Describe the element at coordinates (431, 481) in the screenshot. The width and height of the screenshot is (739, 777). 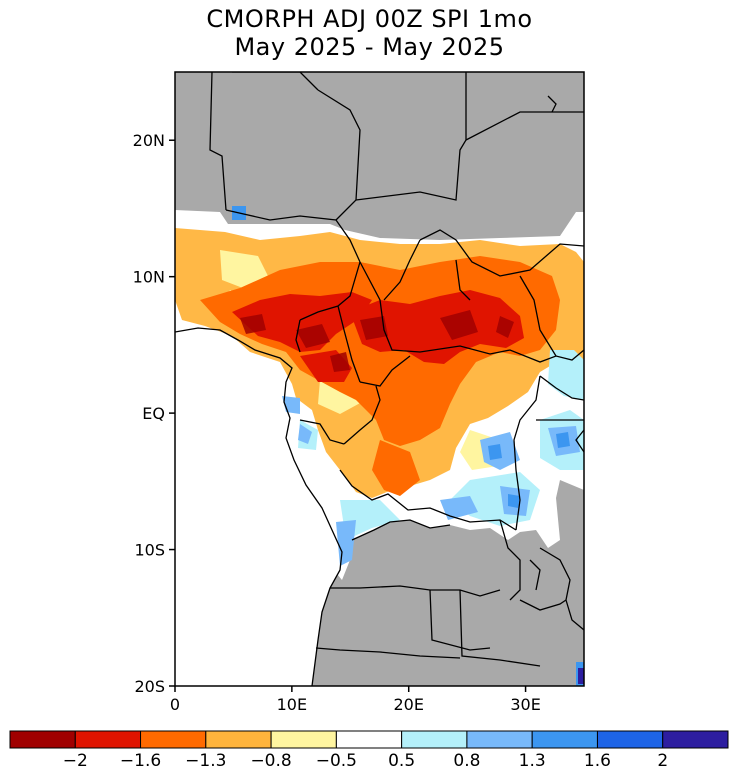
I see `spi-wet-moderate` at that location.